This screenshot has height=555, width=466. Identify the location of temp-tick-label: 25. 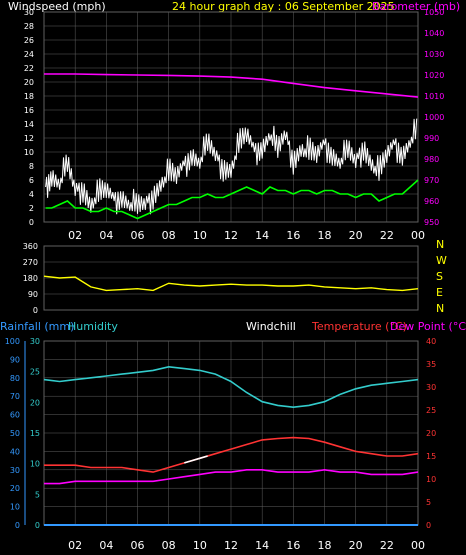
(431, 410).